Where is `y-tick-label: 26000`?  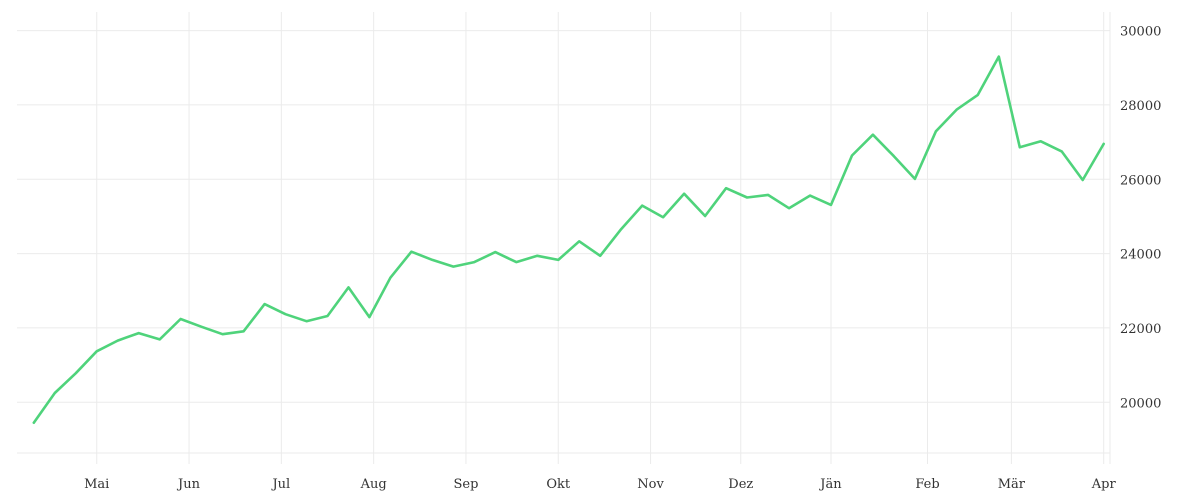 y-tick-label: 26000 is located at coordinates (1140, 180).